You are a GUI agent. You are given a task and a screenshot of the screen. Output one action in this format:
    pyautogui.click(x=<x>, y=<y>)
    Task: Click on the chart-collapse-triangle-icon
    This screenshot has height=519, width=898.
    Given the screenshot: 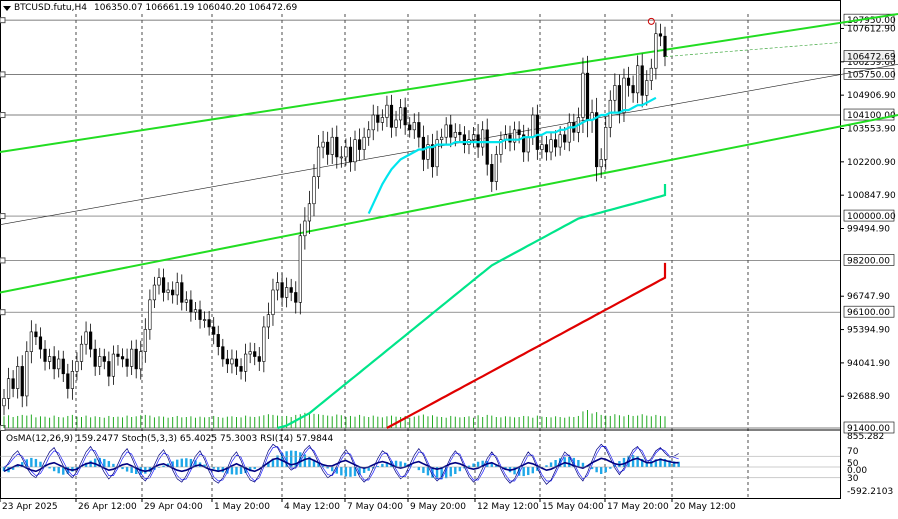 What is the action you would take?
    pyautogui.click(x=7, y=8)
    